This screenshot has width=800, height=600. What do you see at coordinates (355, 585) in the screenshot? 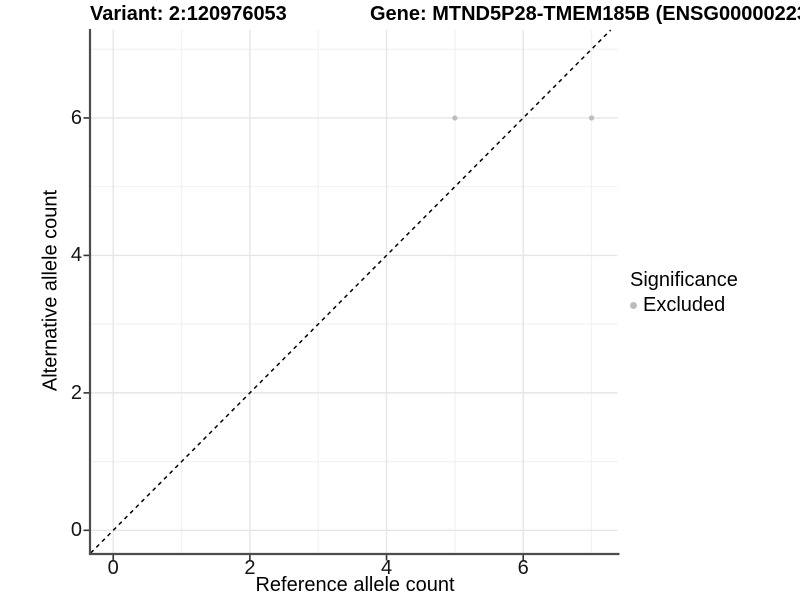
I see `x-axis-title: Reference allele count` at bounding box center [355, 585].